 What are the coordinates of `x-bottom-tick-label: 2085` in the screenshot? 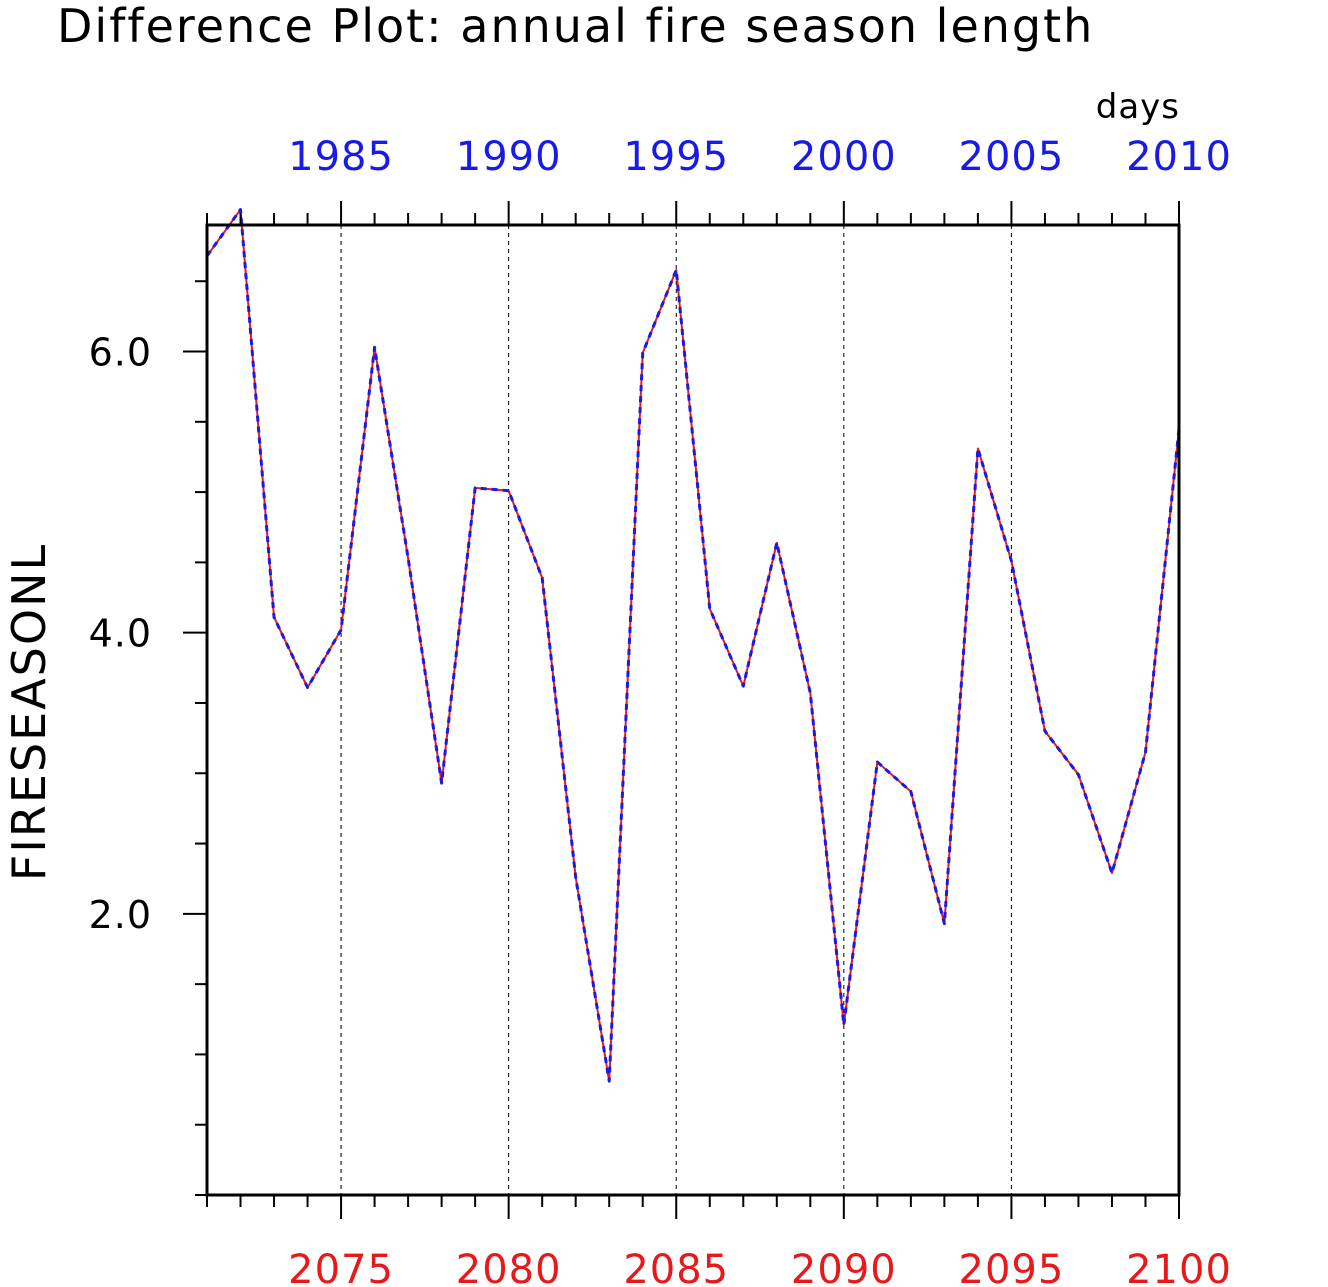 It's located at (676, 1267).